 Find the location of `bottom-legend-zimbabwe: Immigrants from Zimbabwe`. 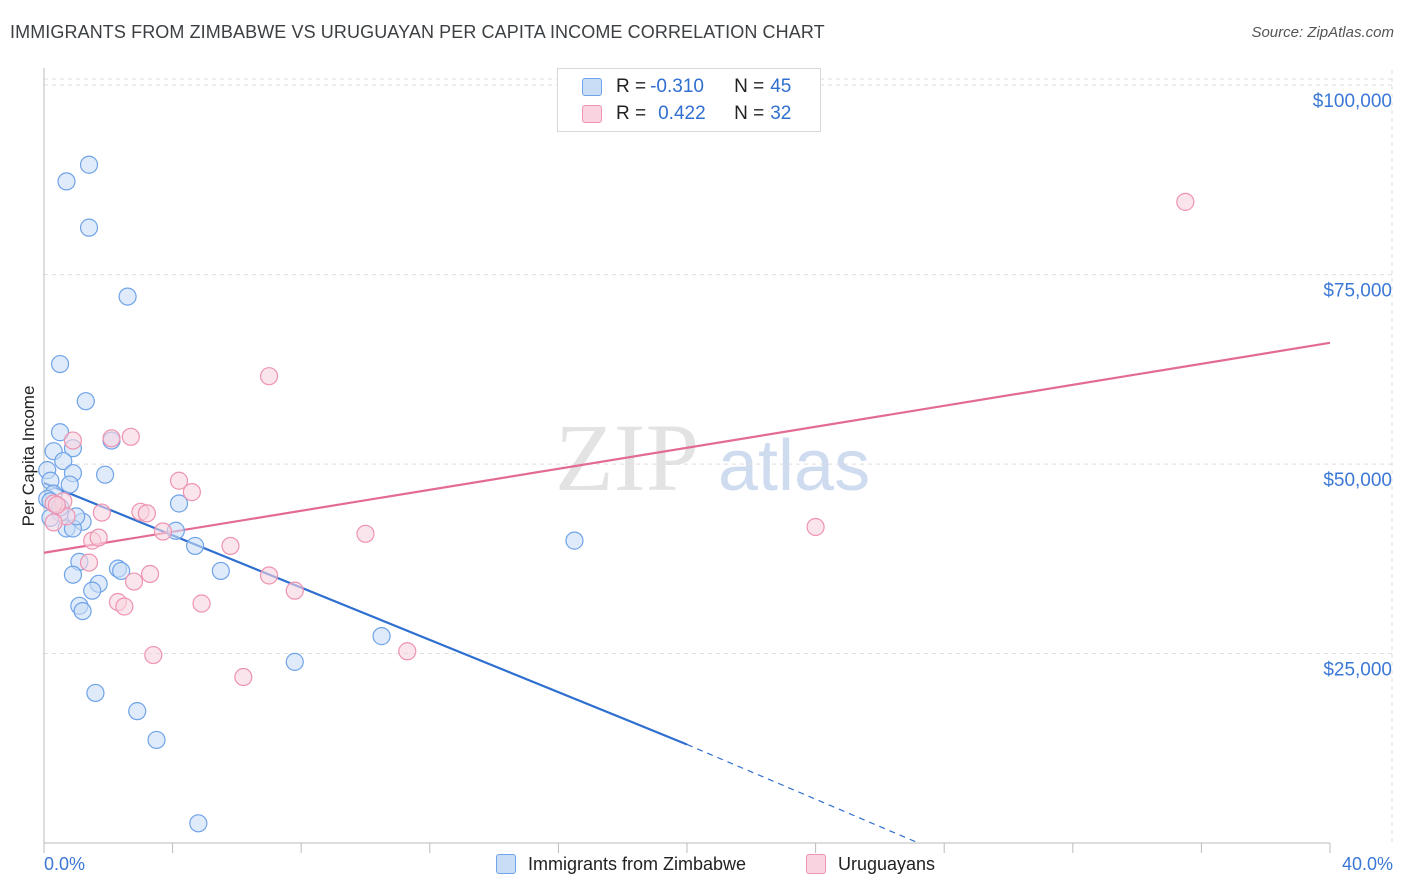

bottom-legend-zimbabwe: Immigrants from Zimbabwe is located at coordinates (621, 864).